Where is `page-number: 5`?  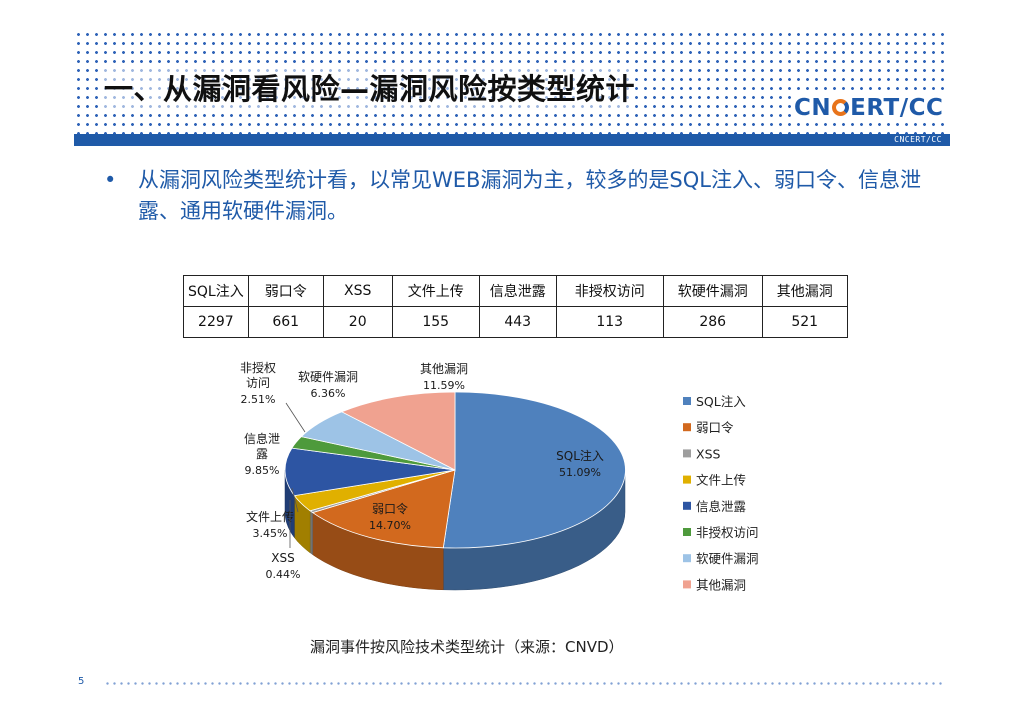 page-number: 5 is located at coordinates (81, 681).